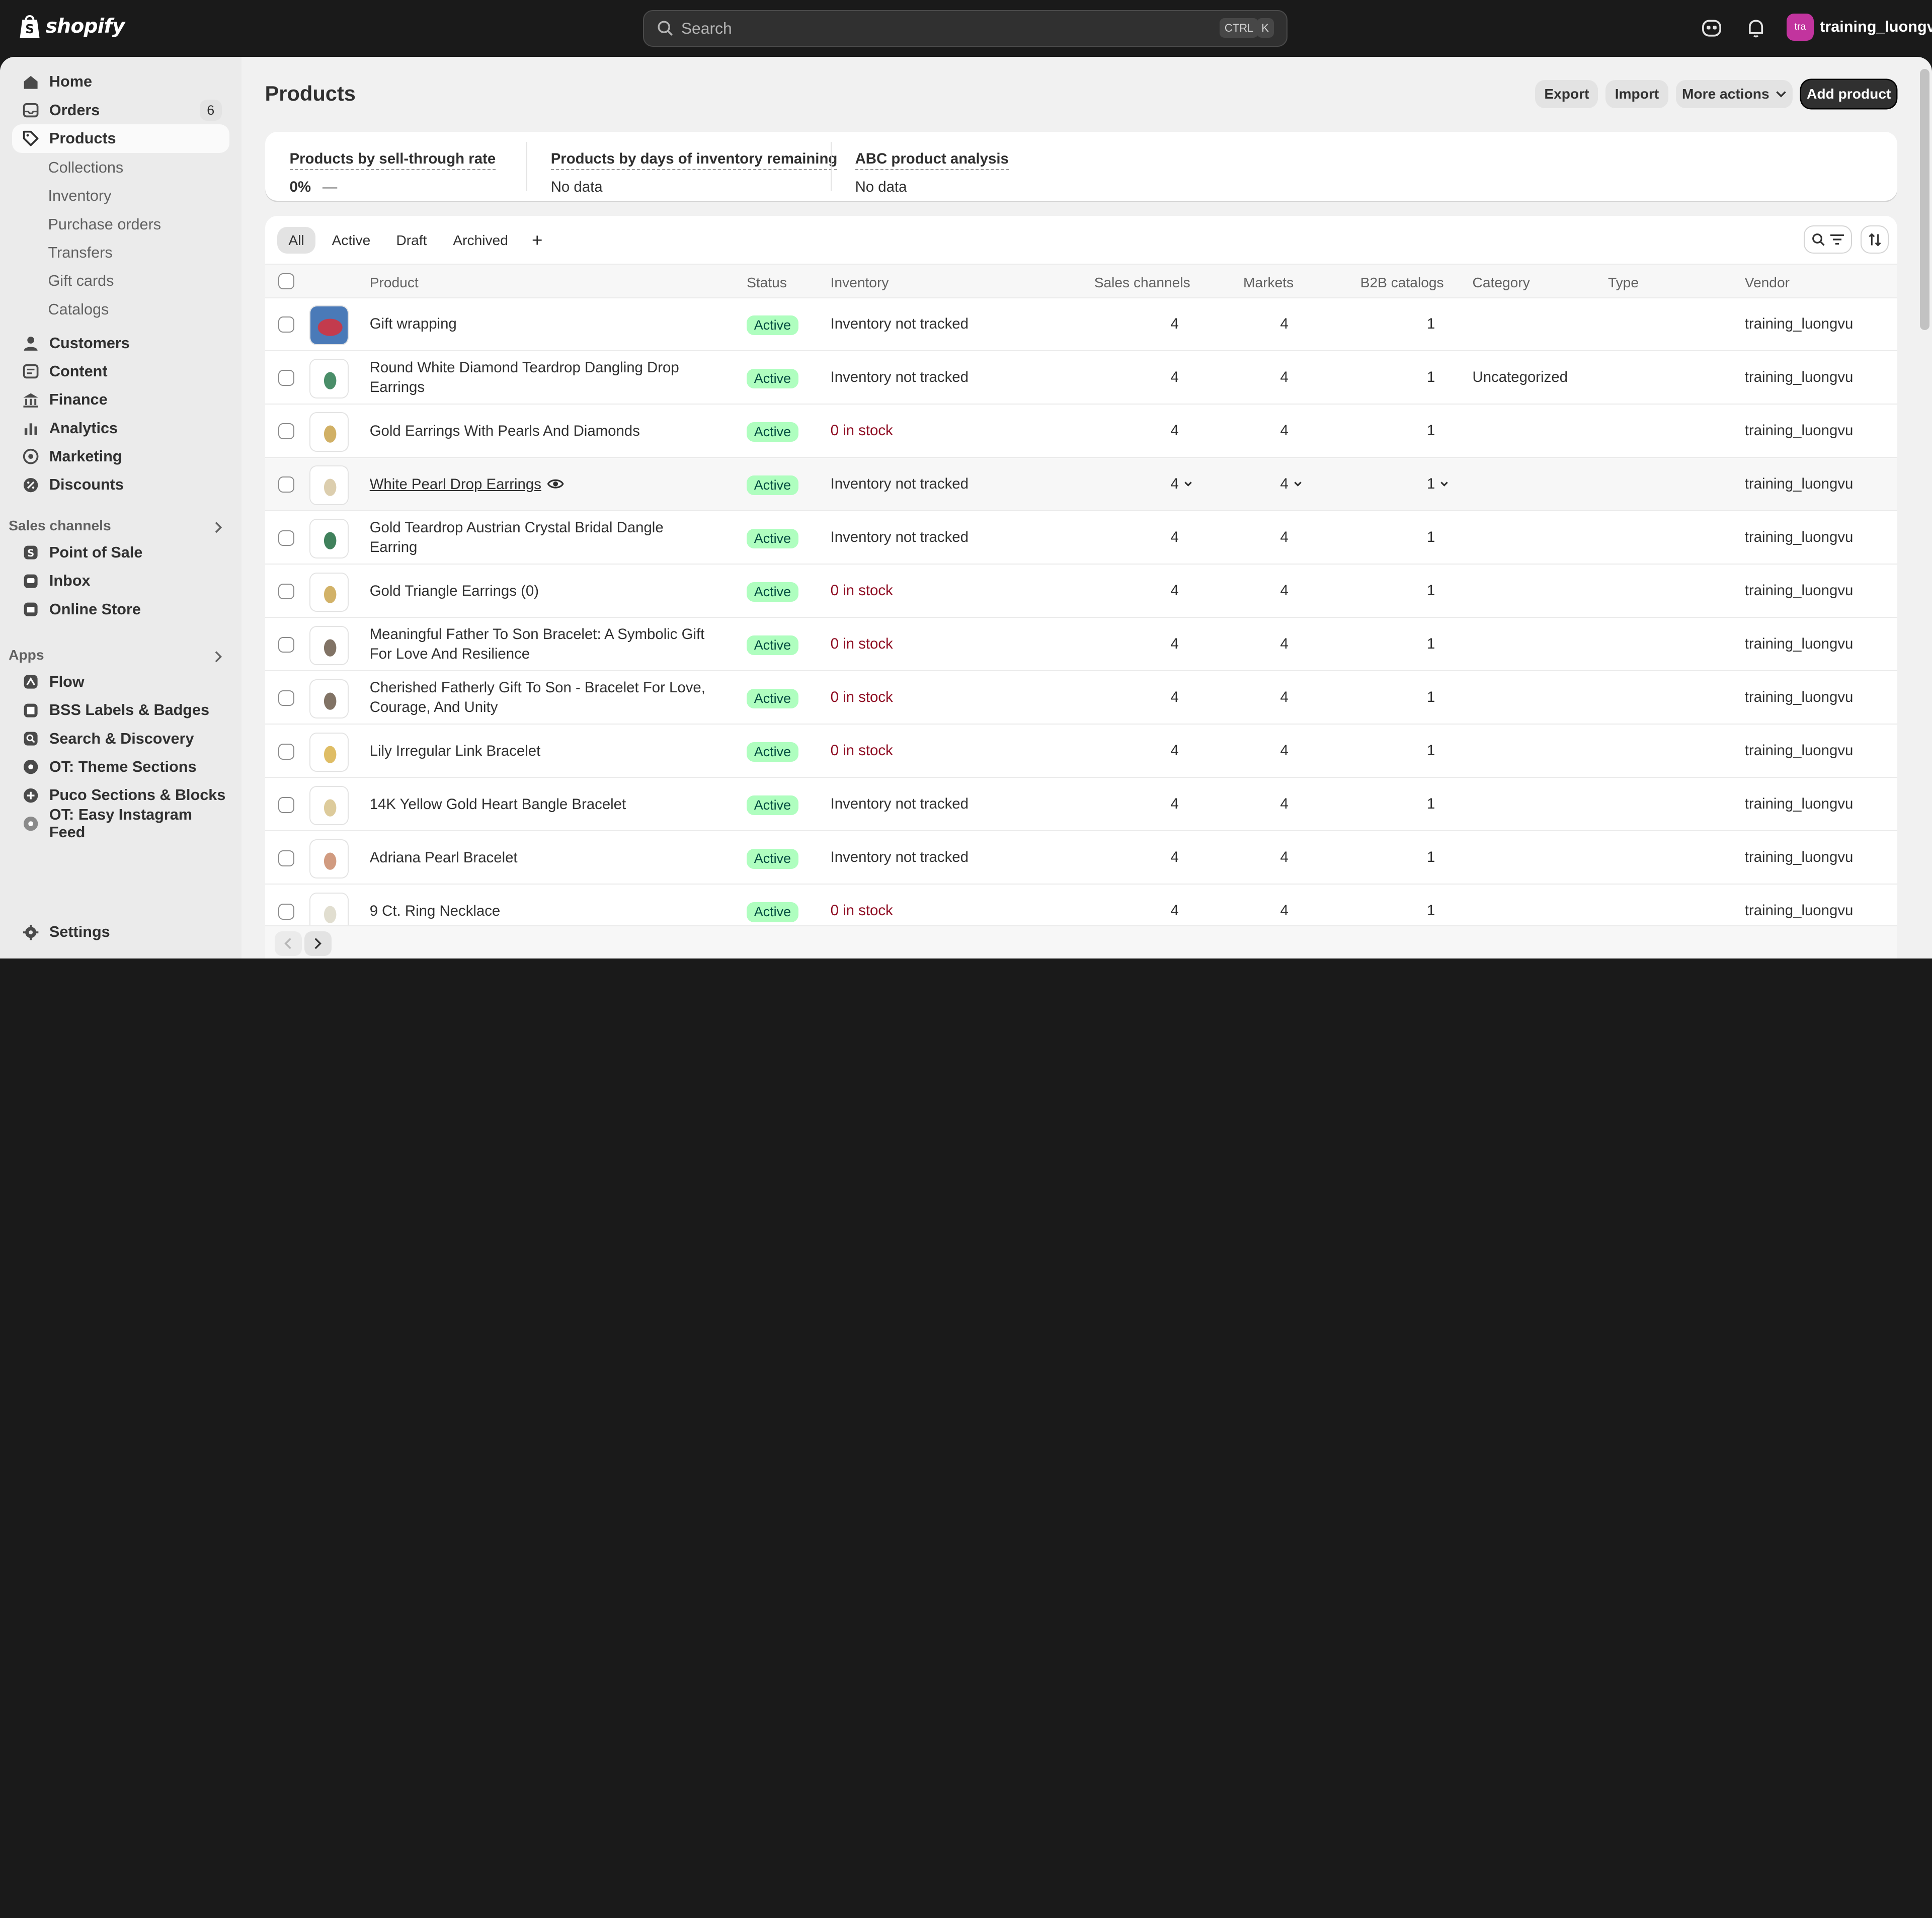 Image resolution: width=1932 pixels, height=1918 pixels. What do you see at coordinates (481, 240) in the screenshot?
I see `tab-archived: Archived` at bounding box center [481, 240].